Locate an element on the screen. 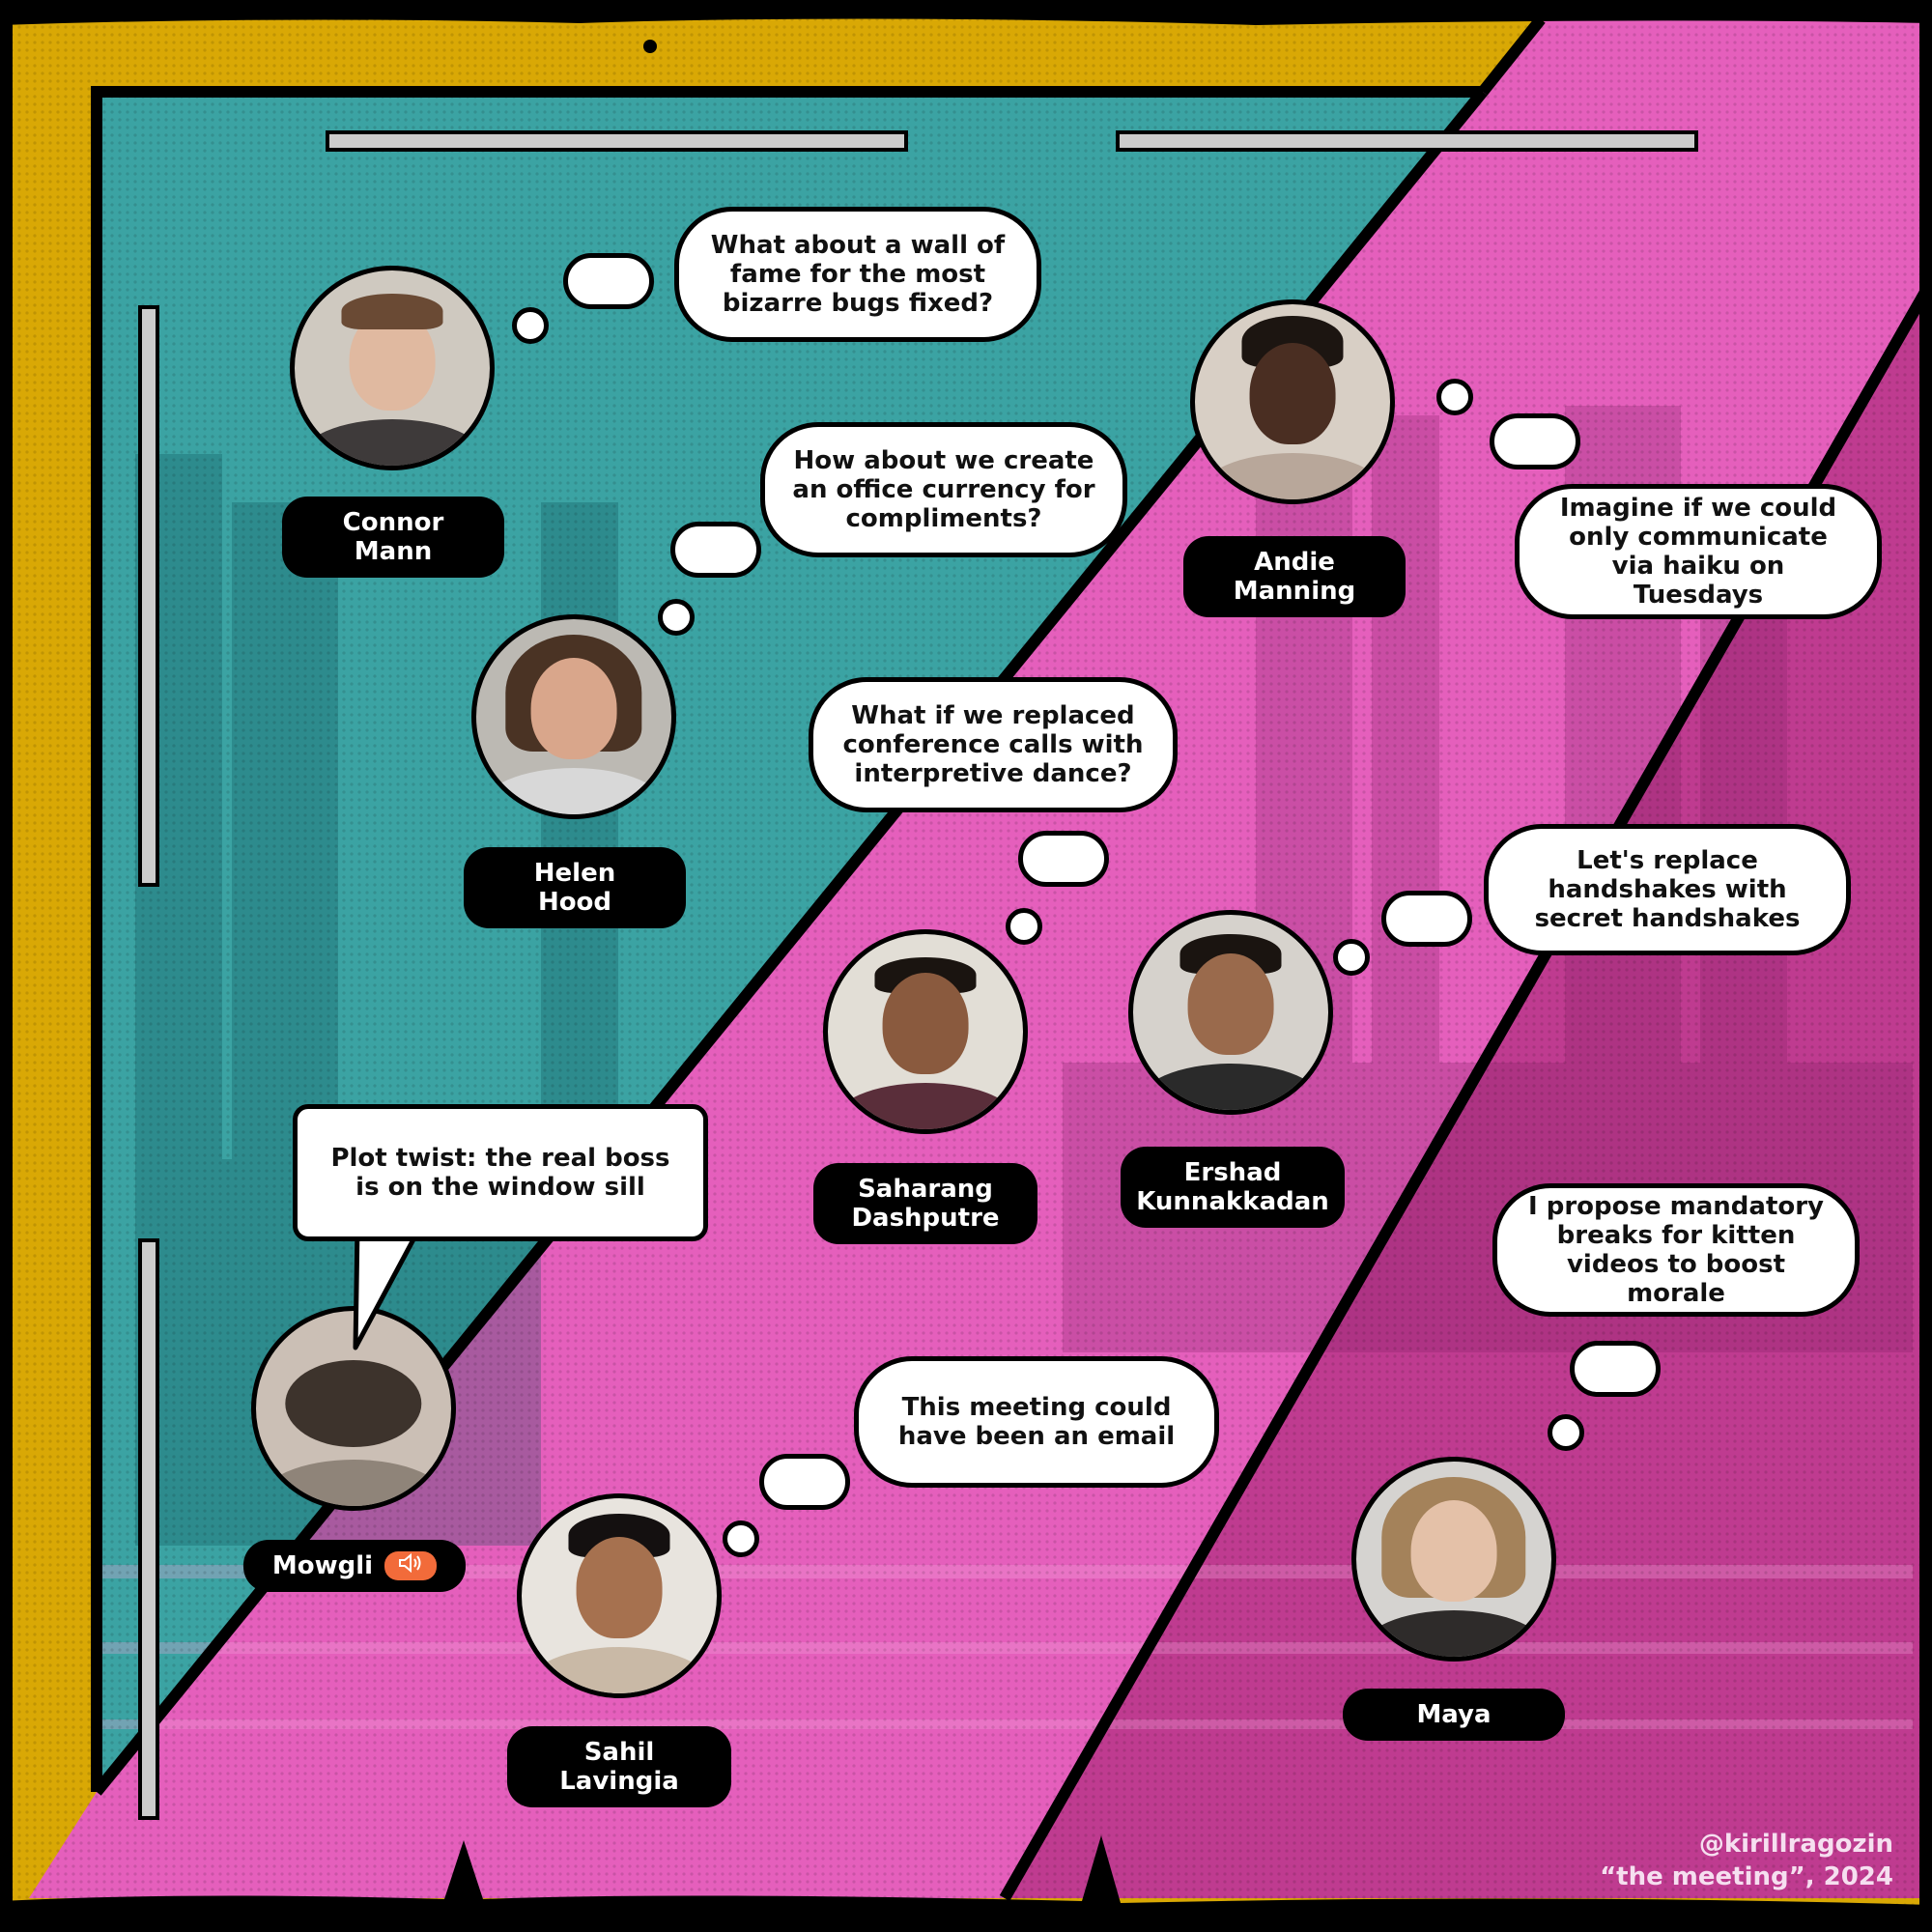 The image size is (1932, 1932). name-first: Maya is located at coordinates (1454, 1714).